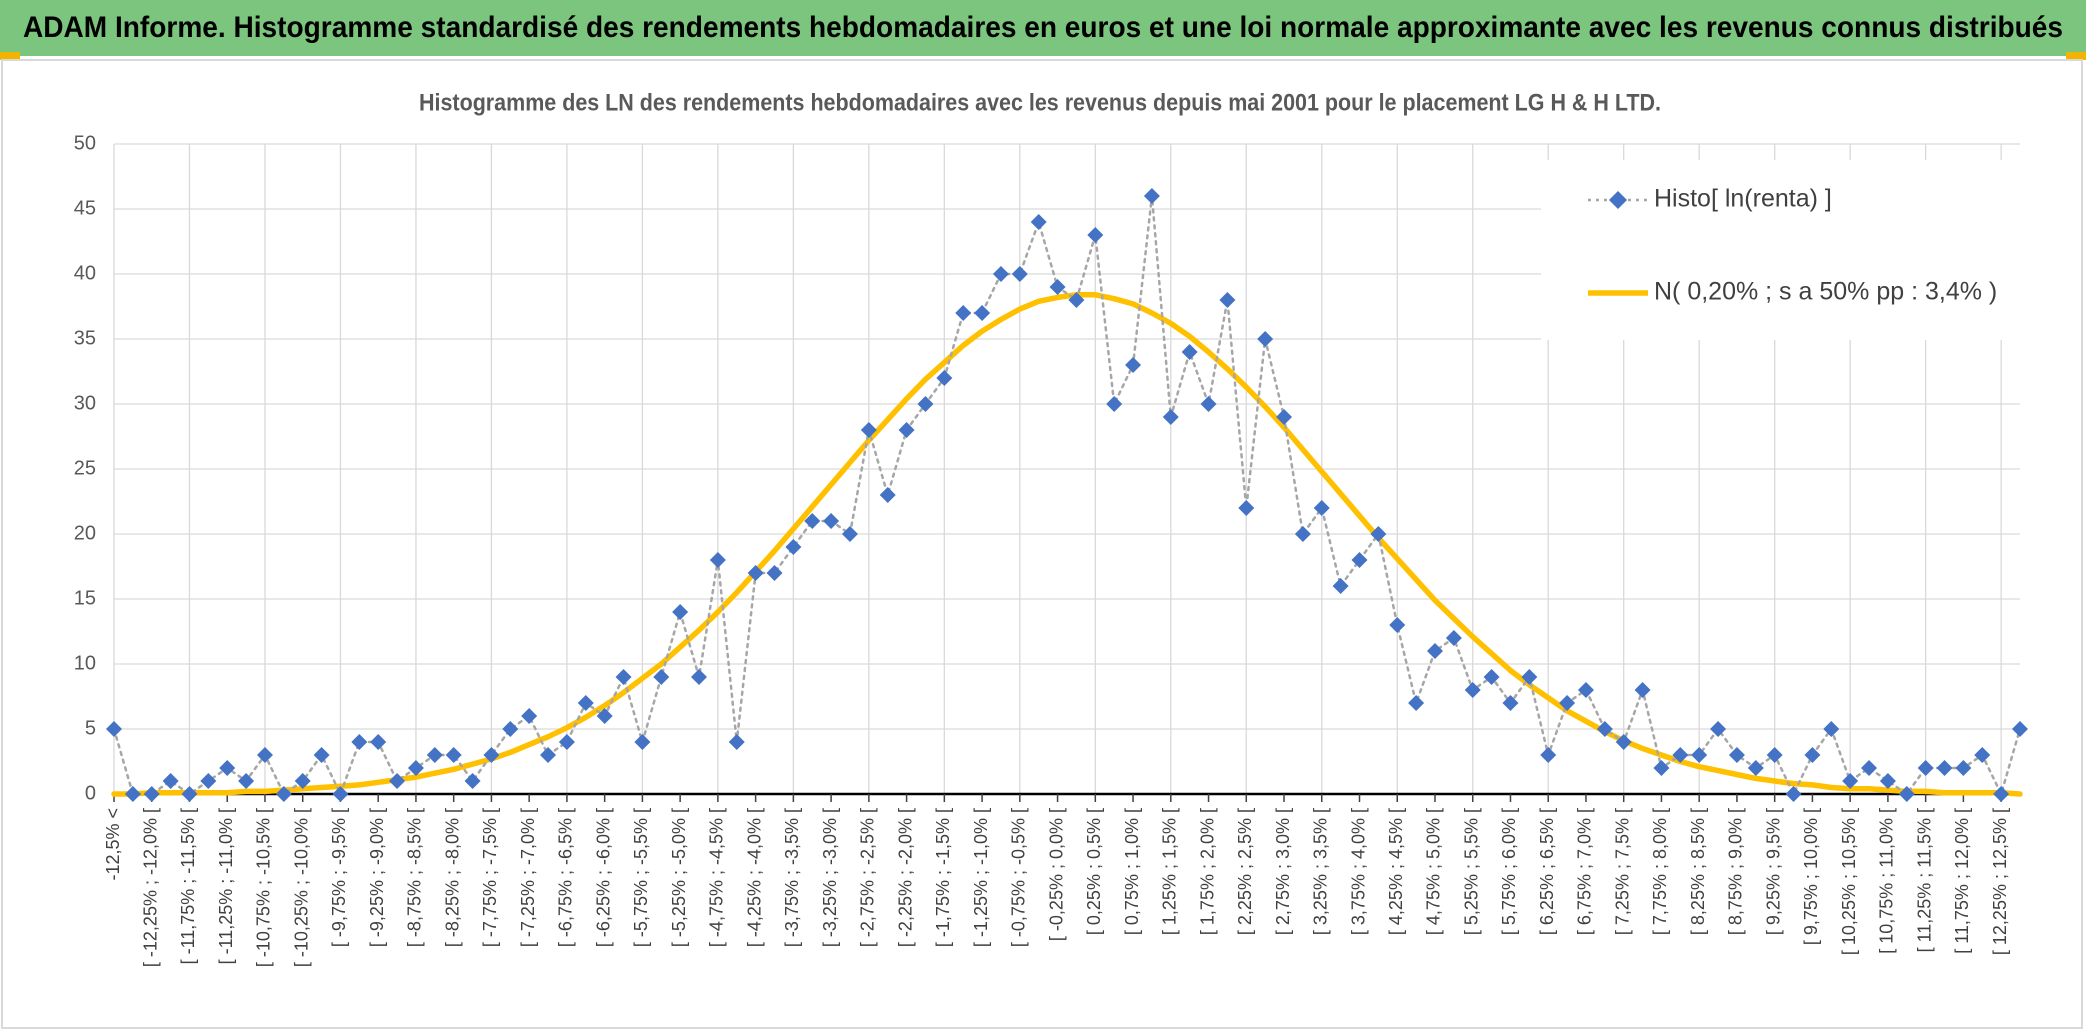 This screenshot has height=1032, width=2086. Describe the element at coordinates (528, 877) in the screenshot. I see `x-tick-label: [ -7,25% ; -7,0% [` at that location.